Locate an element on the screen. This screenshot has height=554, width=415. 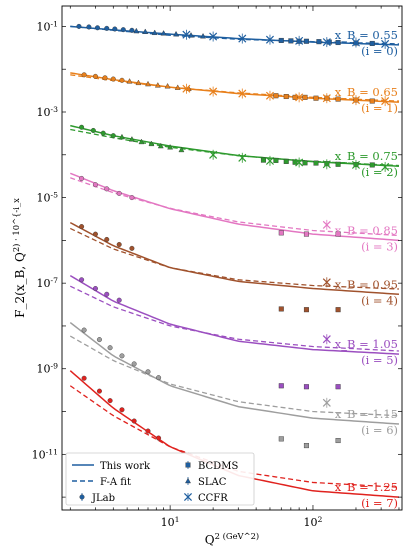
legend-label: F-A fit is located at coordinates (115, 482).